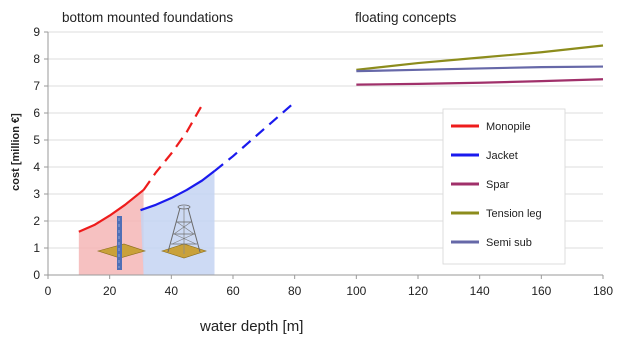 This screenshot has height=345, width=617. I want to click on legend: Monopile Jacket Spar Tension leg Semi sub, so click(504, 186).